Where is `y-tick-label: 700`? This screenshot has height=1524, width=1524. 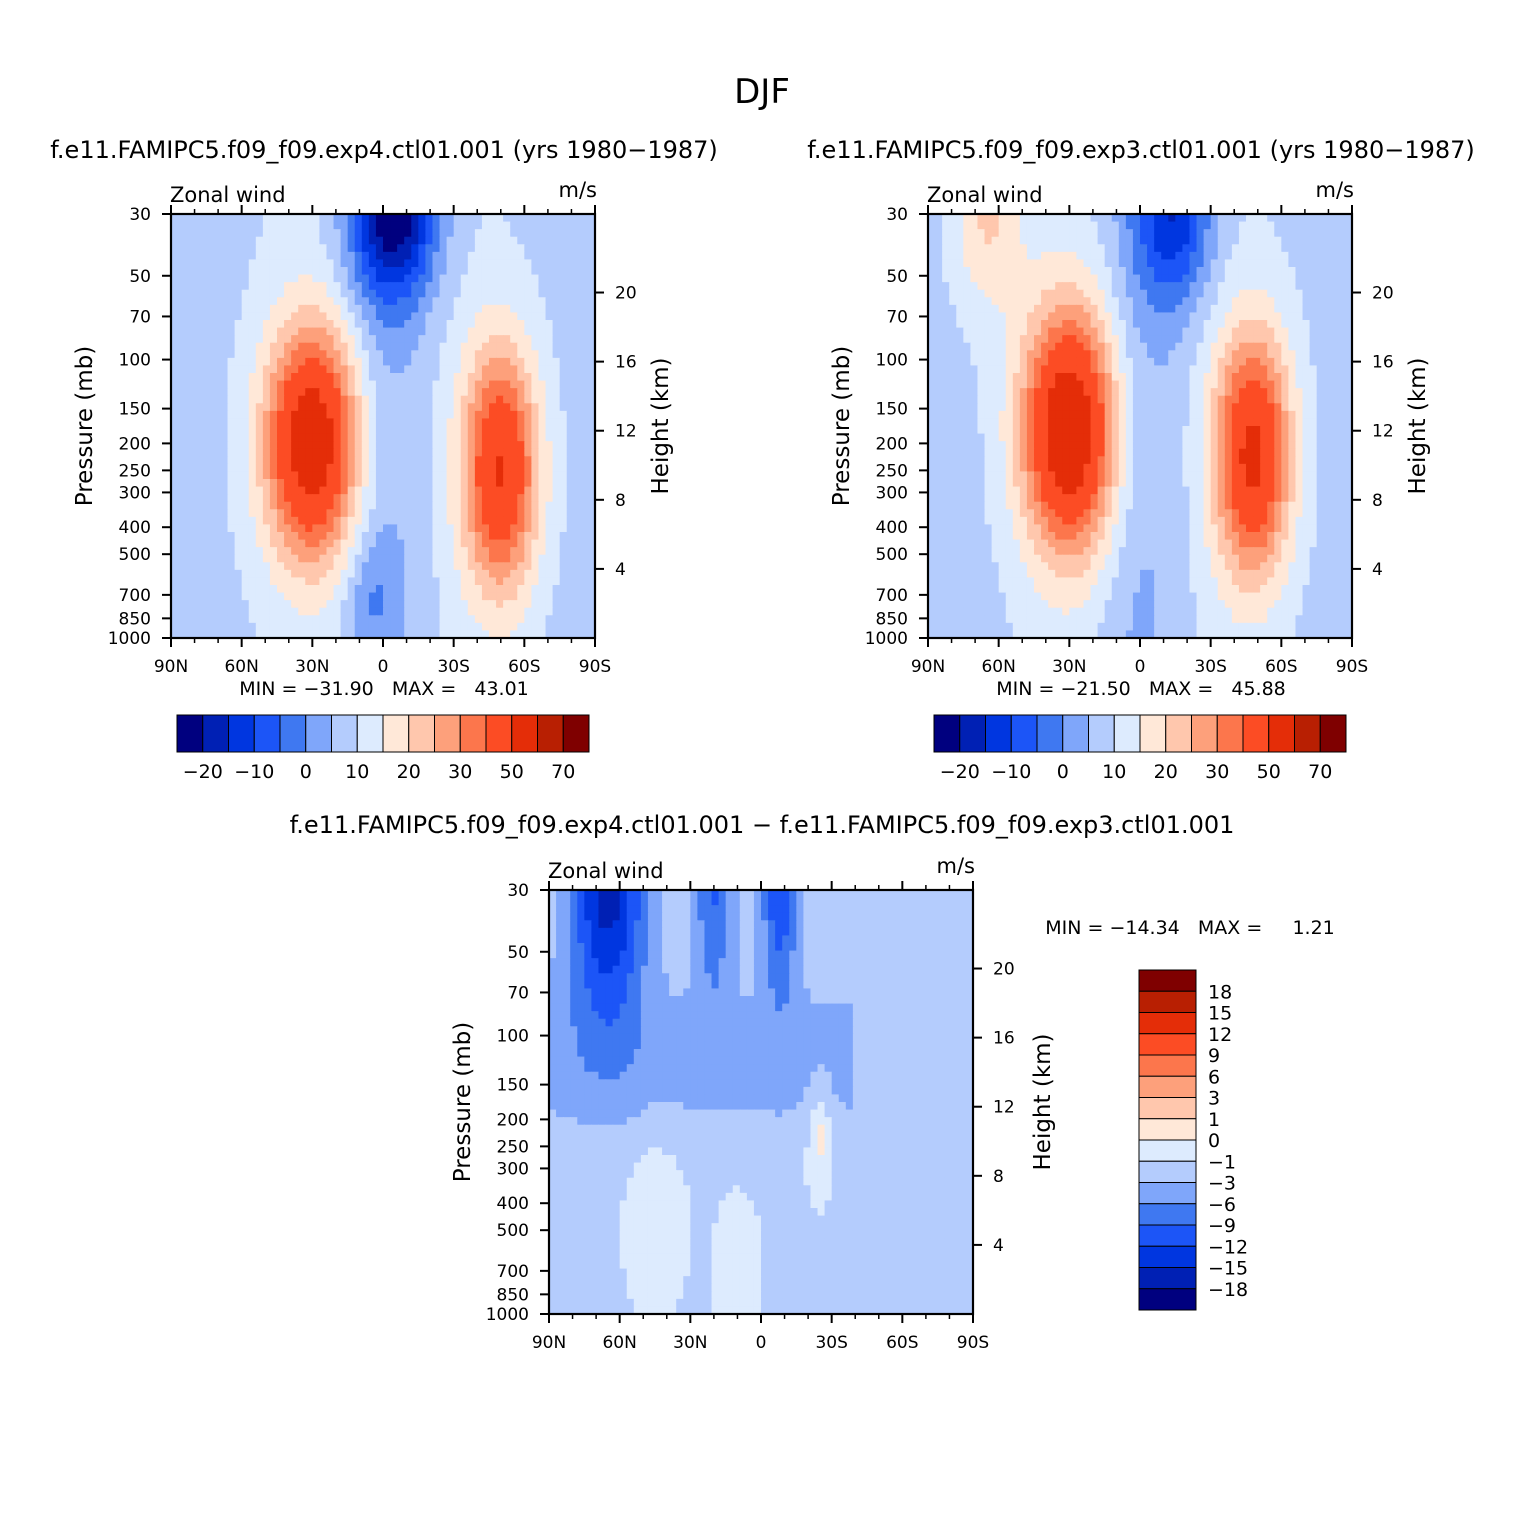
y-tick-label: 700 is located at coordinates (135, 596).